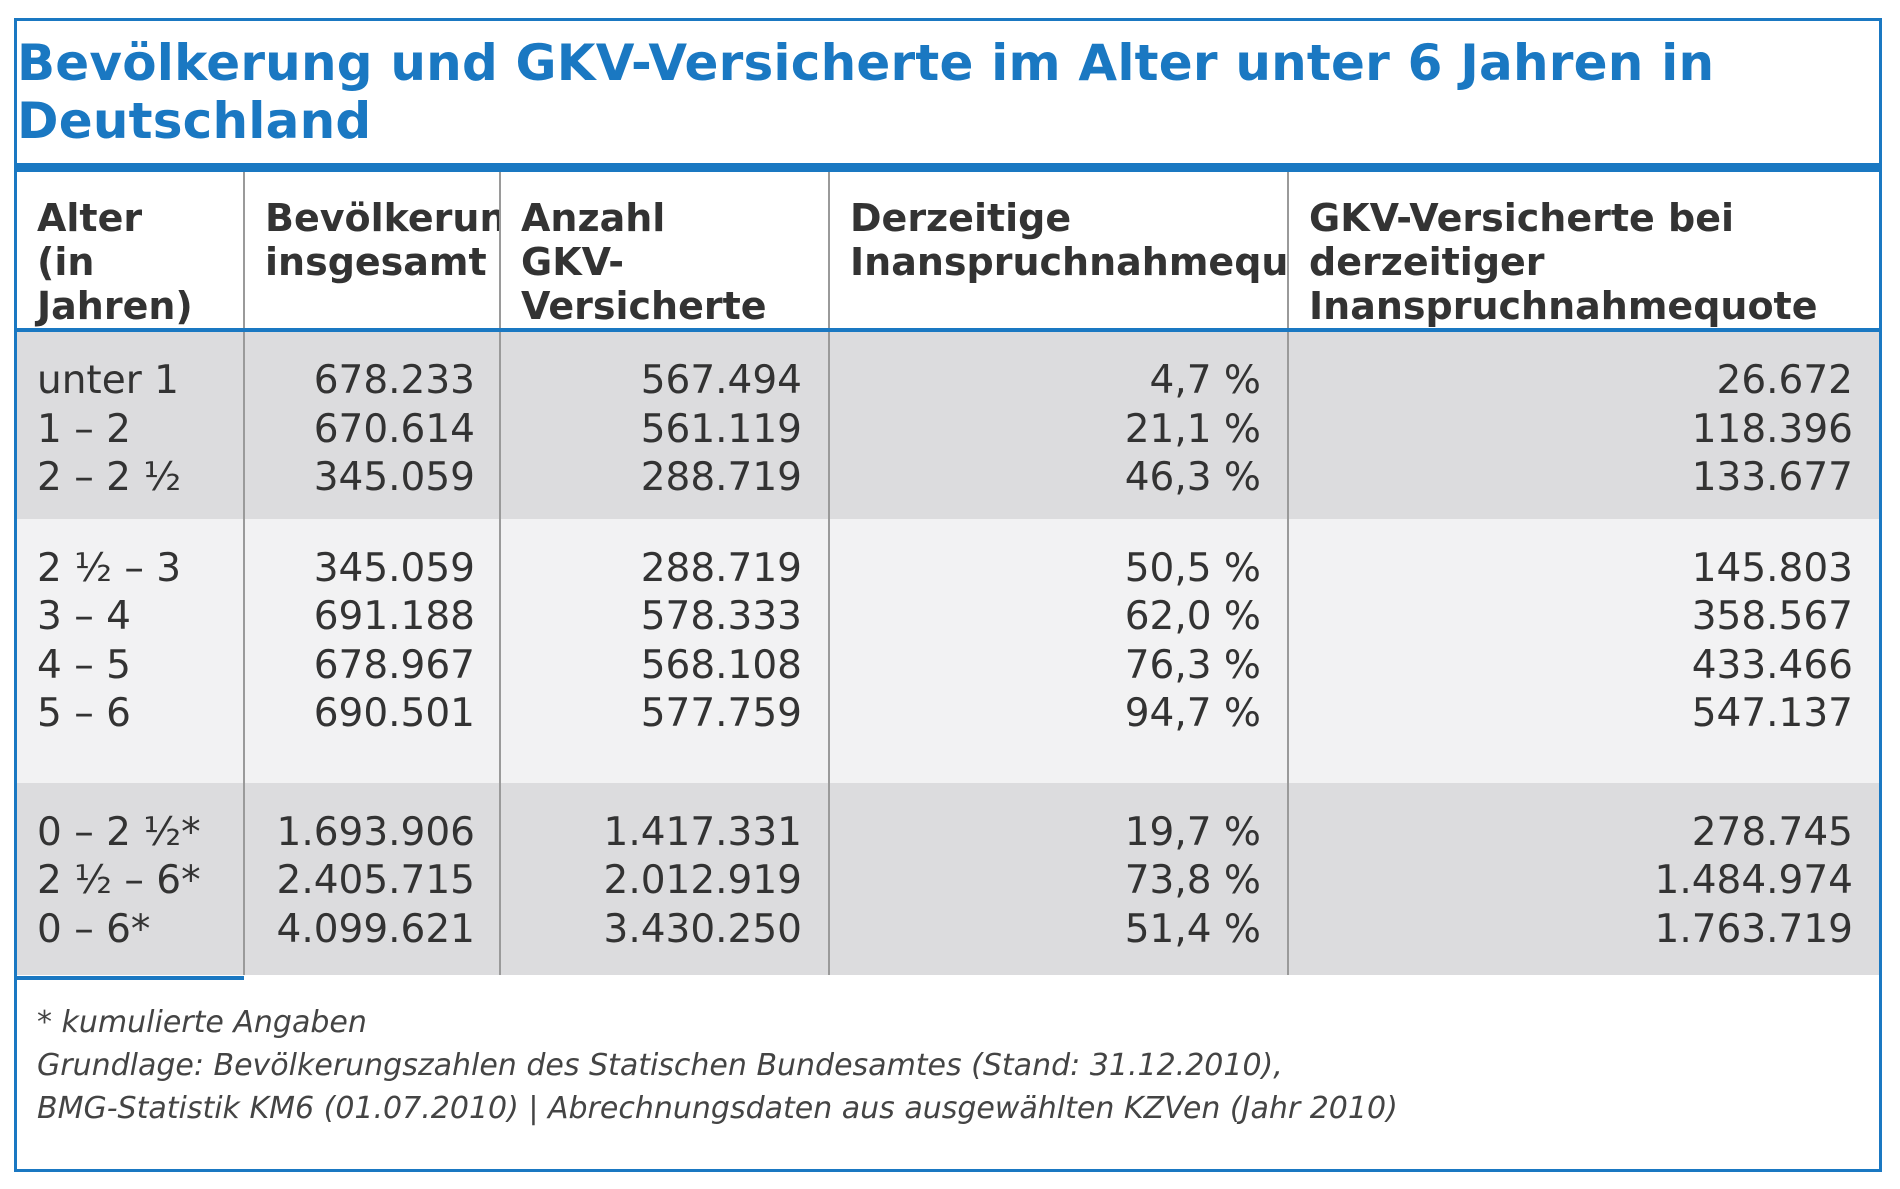 The width and height of the screenshot is (1900, 1189). What do you see at coordinates (1772, 568) in the screenshot?
I see `cell-value: 145.803` at bounding box center [1772, 568].